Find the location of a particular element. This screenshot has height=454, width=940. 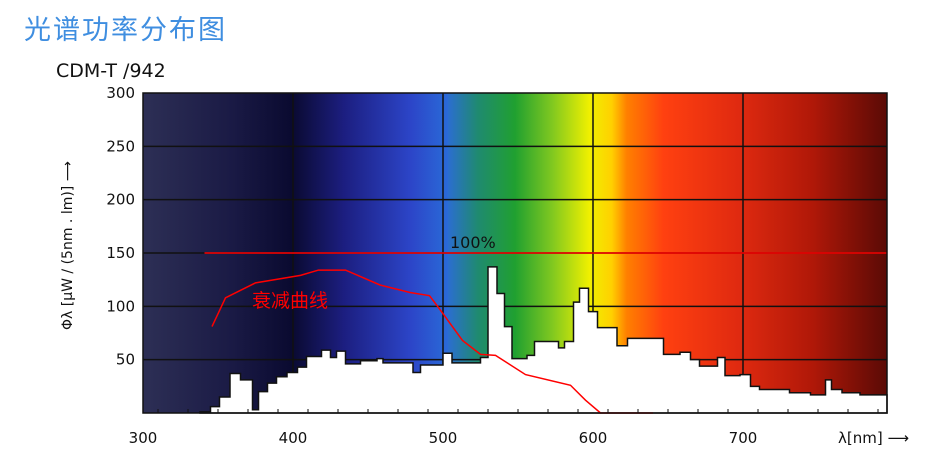

chart-title: 光谱功率分布图 is located at coordinates (125, 30).